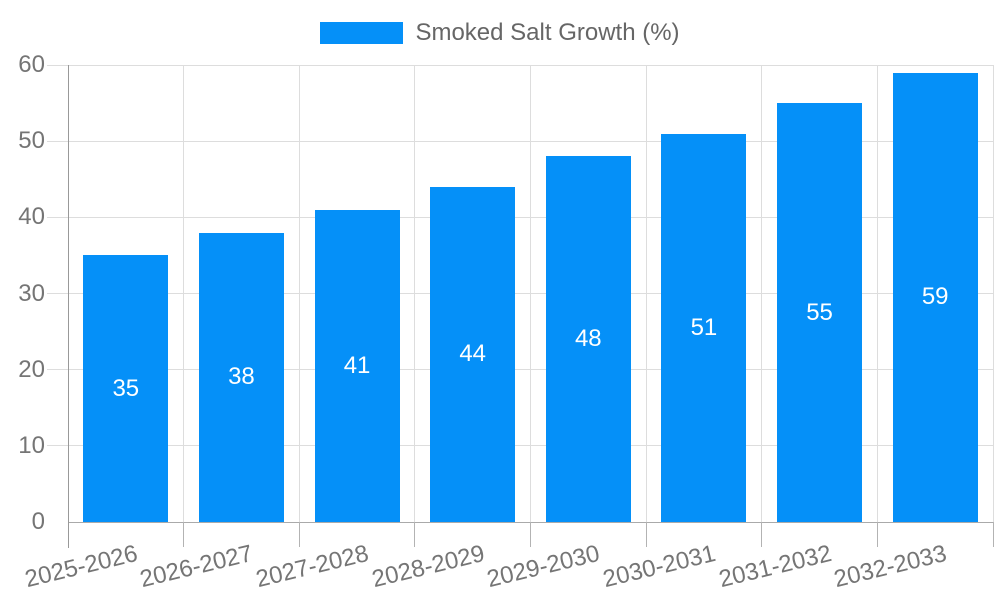 Image resolution: width=1000 pixels, height=600 pixels. Describe the element at coordinates (38, 521) in the screenshot. I see `y-axis-label: 0` at that location.